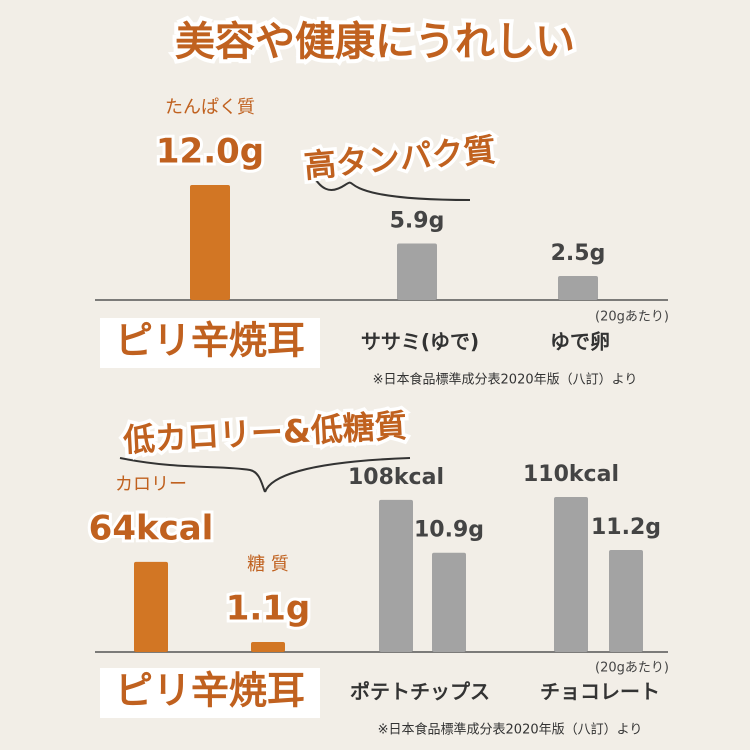 The height and width of the screenshot is (750, 750). Describe the element at coordinates (578, 253) in the screenshot. I see `value-label: 2.5g` at that location.